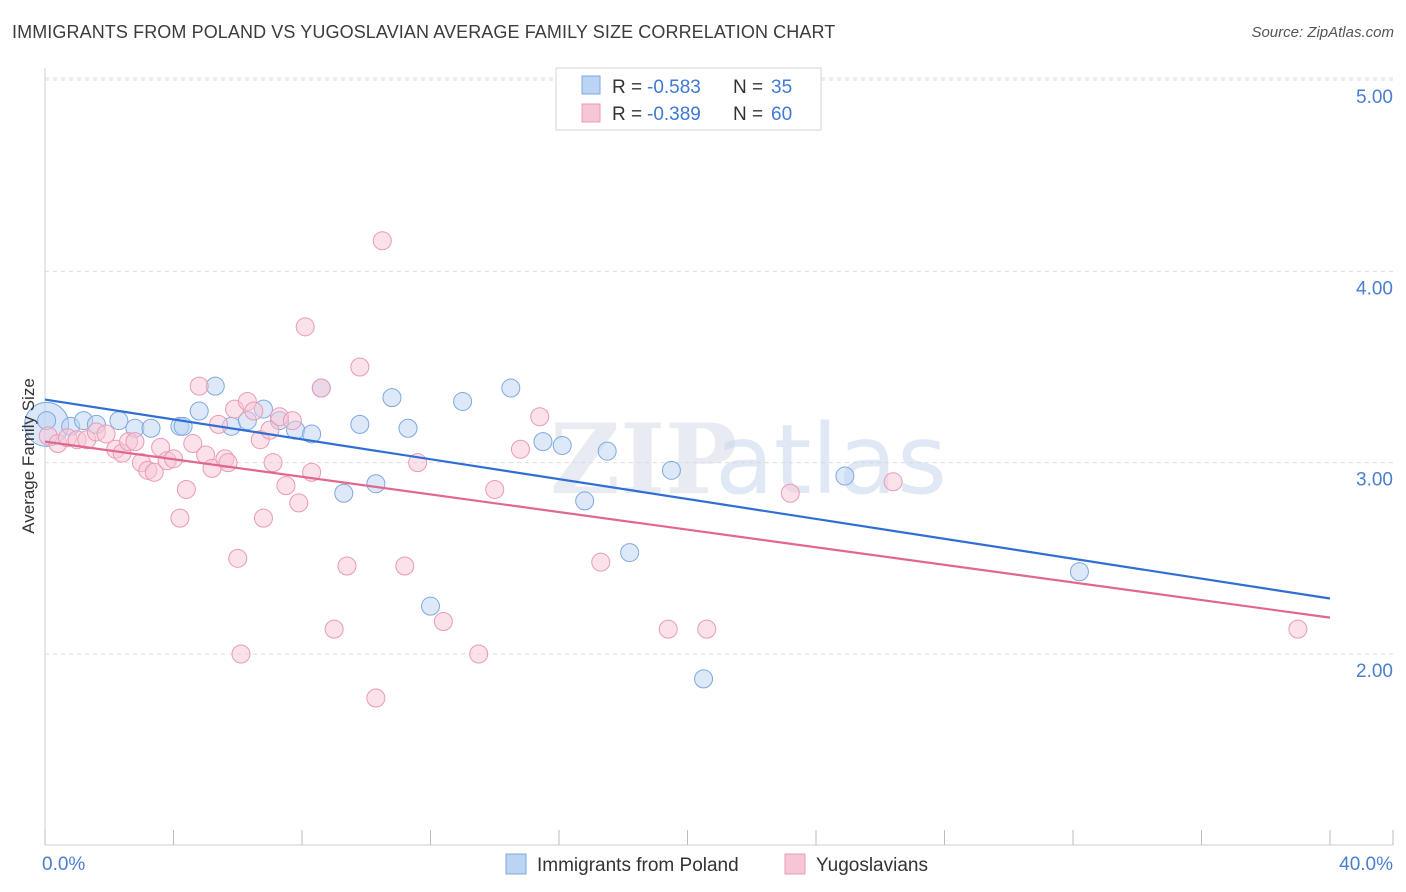 The width and height of the screenshot is (1406, 892). What do you see at coordinates (1374, 97) in the screenshot?
I see `y-tick-label: 5.00` at bounding box center [1374, 97].